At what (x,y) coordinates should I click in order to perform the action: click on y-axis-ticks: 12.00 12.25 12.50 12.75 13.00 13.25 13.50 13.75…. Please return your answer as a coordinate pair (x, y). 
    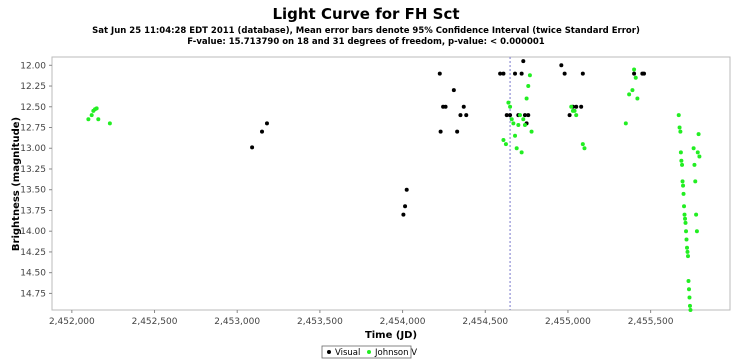
    Looking at the image, I should click on (36, 180).